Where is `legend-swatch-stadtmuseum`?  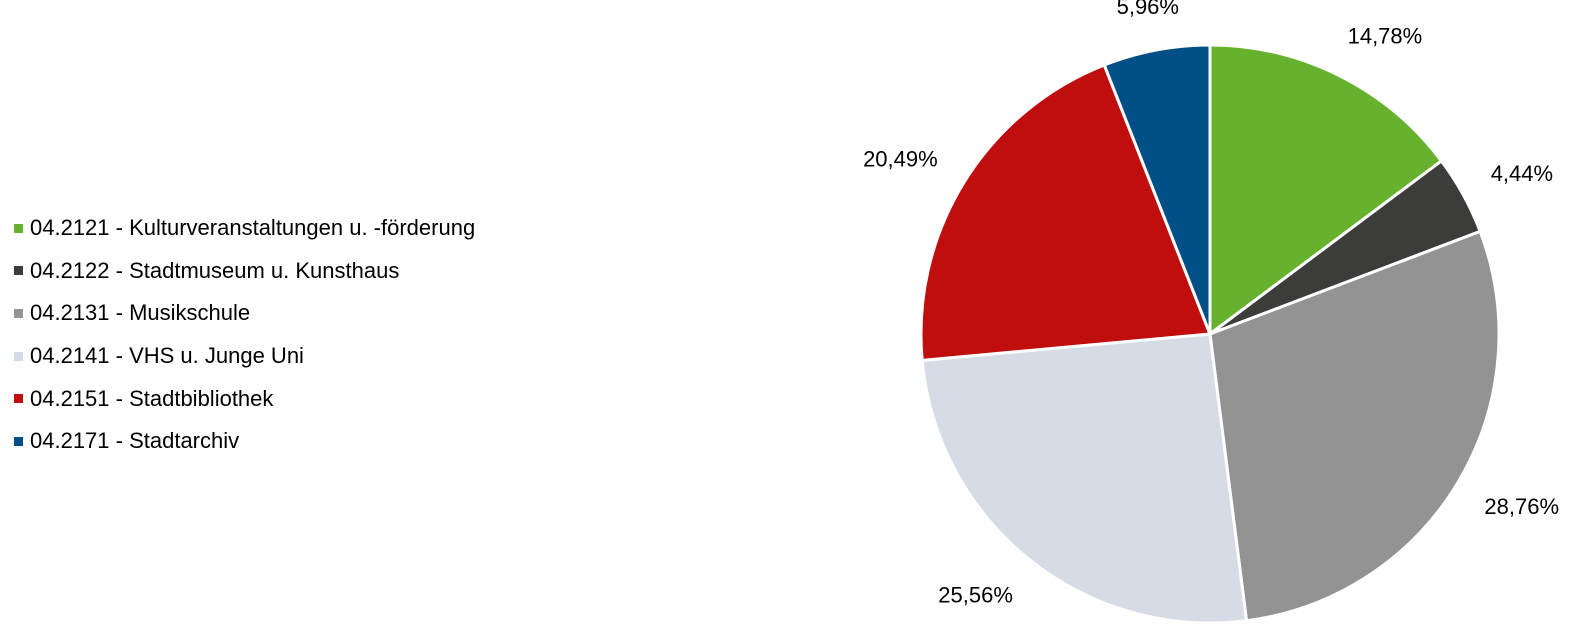 legend-swatch-stadtmuseum is located at coordinates (18, 271).